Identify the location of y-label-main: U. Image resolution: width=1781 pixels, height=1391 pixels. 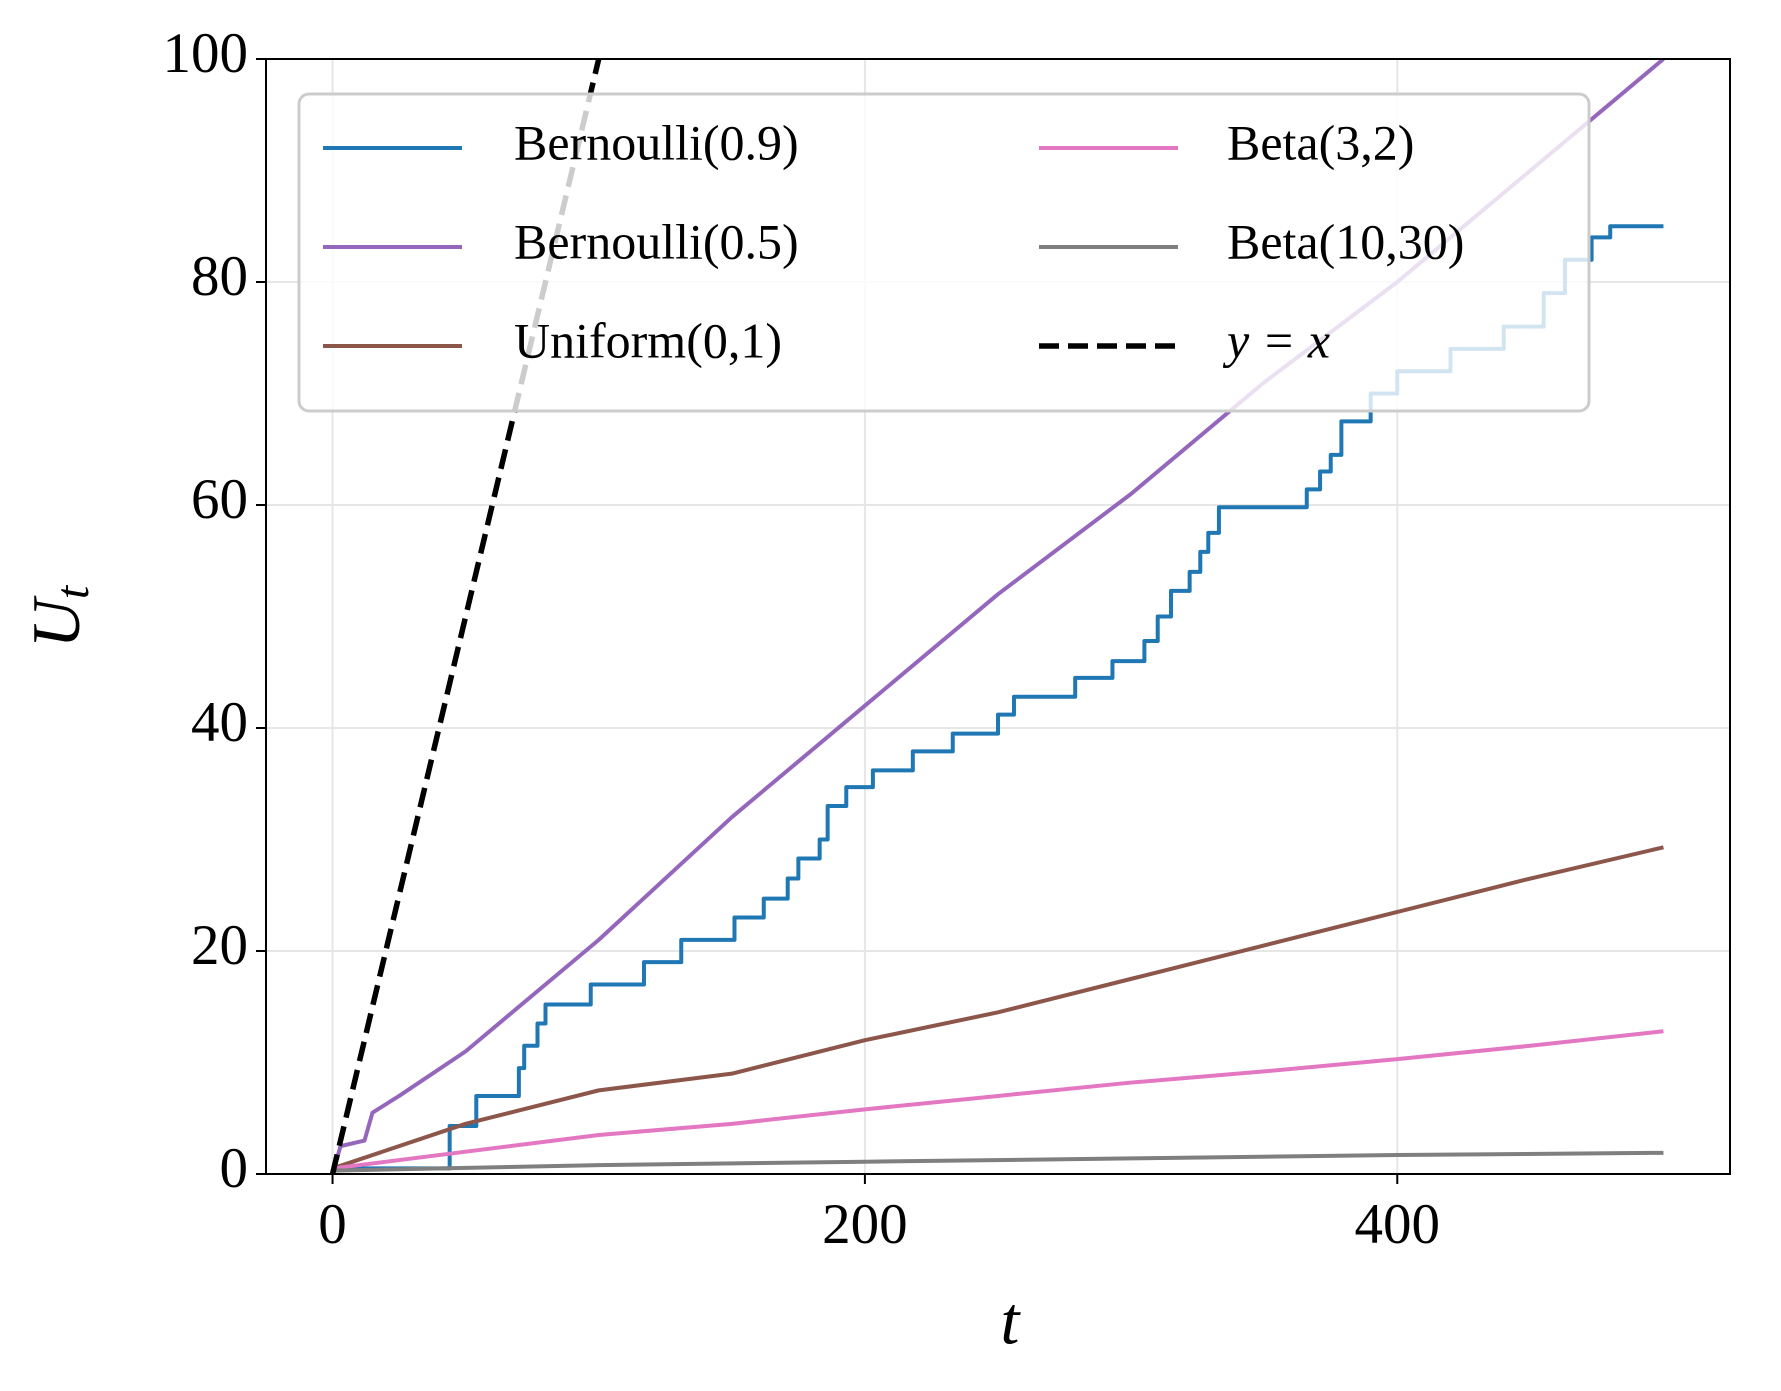
(56, 621).